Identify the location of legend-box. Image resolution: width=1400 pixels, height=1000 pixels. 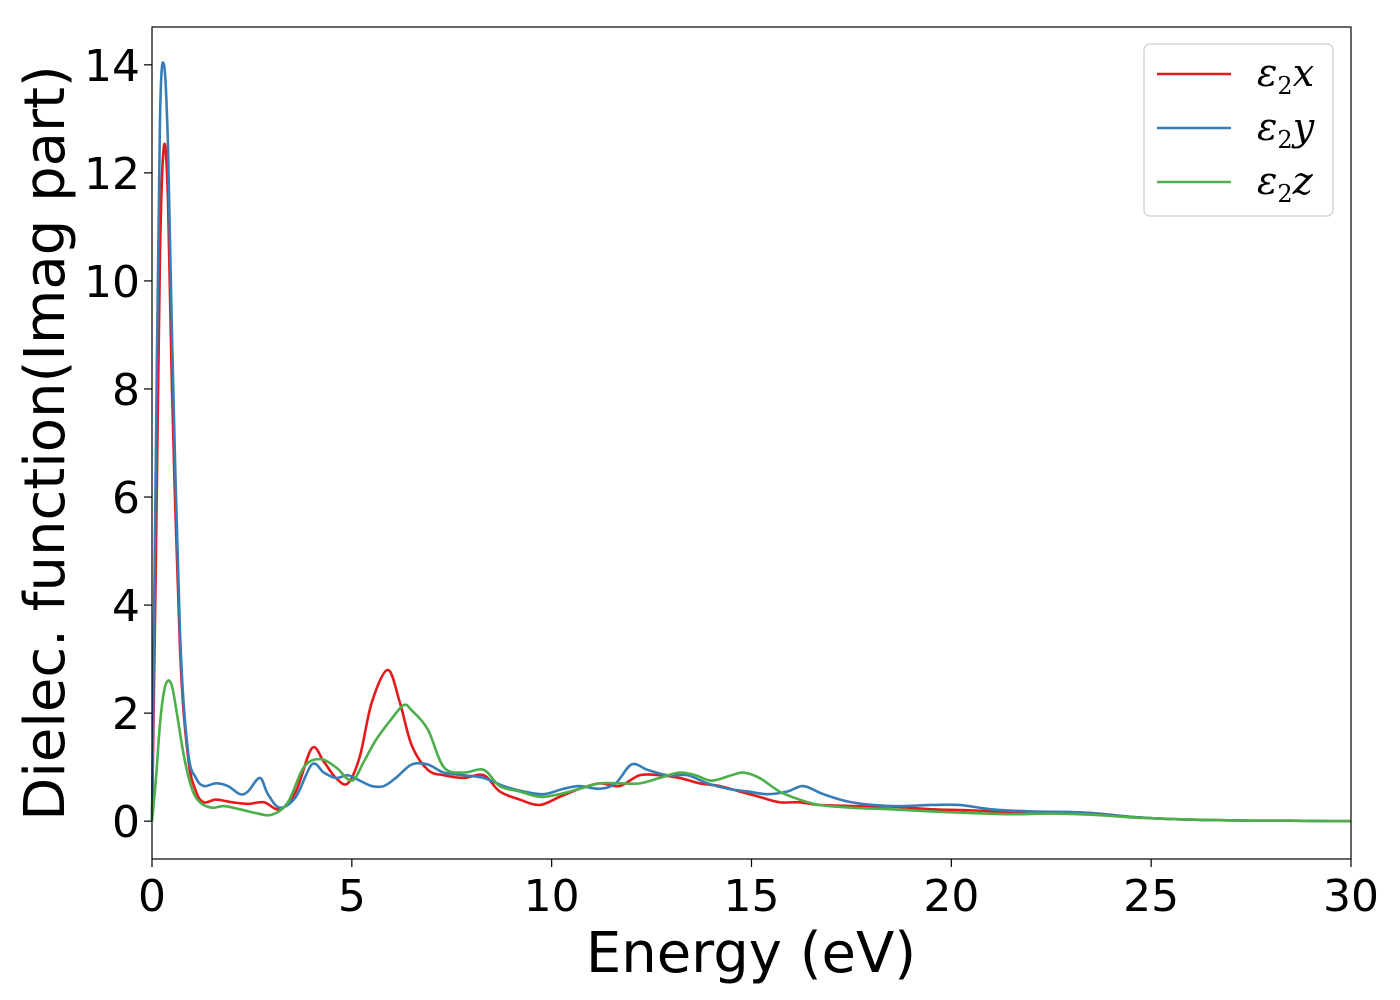
(1238, 130).